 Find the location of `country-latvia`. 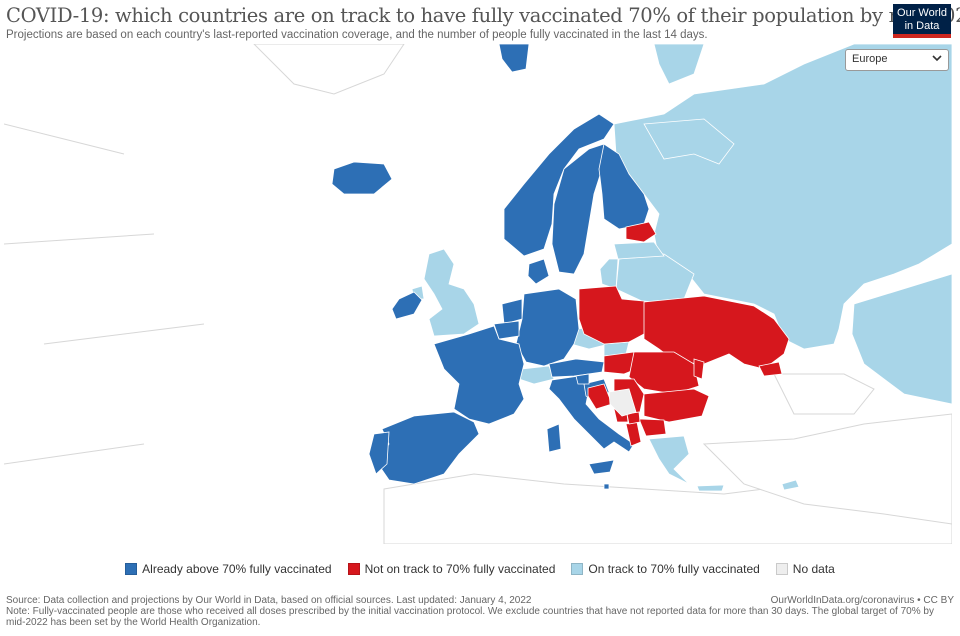

country-latvia is located at coordinates (639, 250).